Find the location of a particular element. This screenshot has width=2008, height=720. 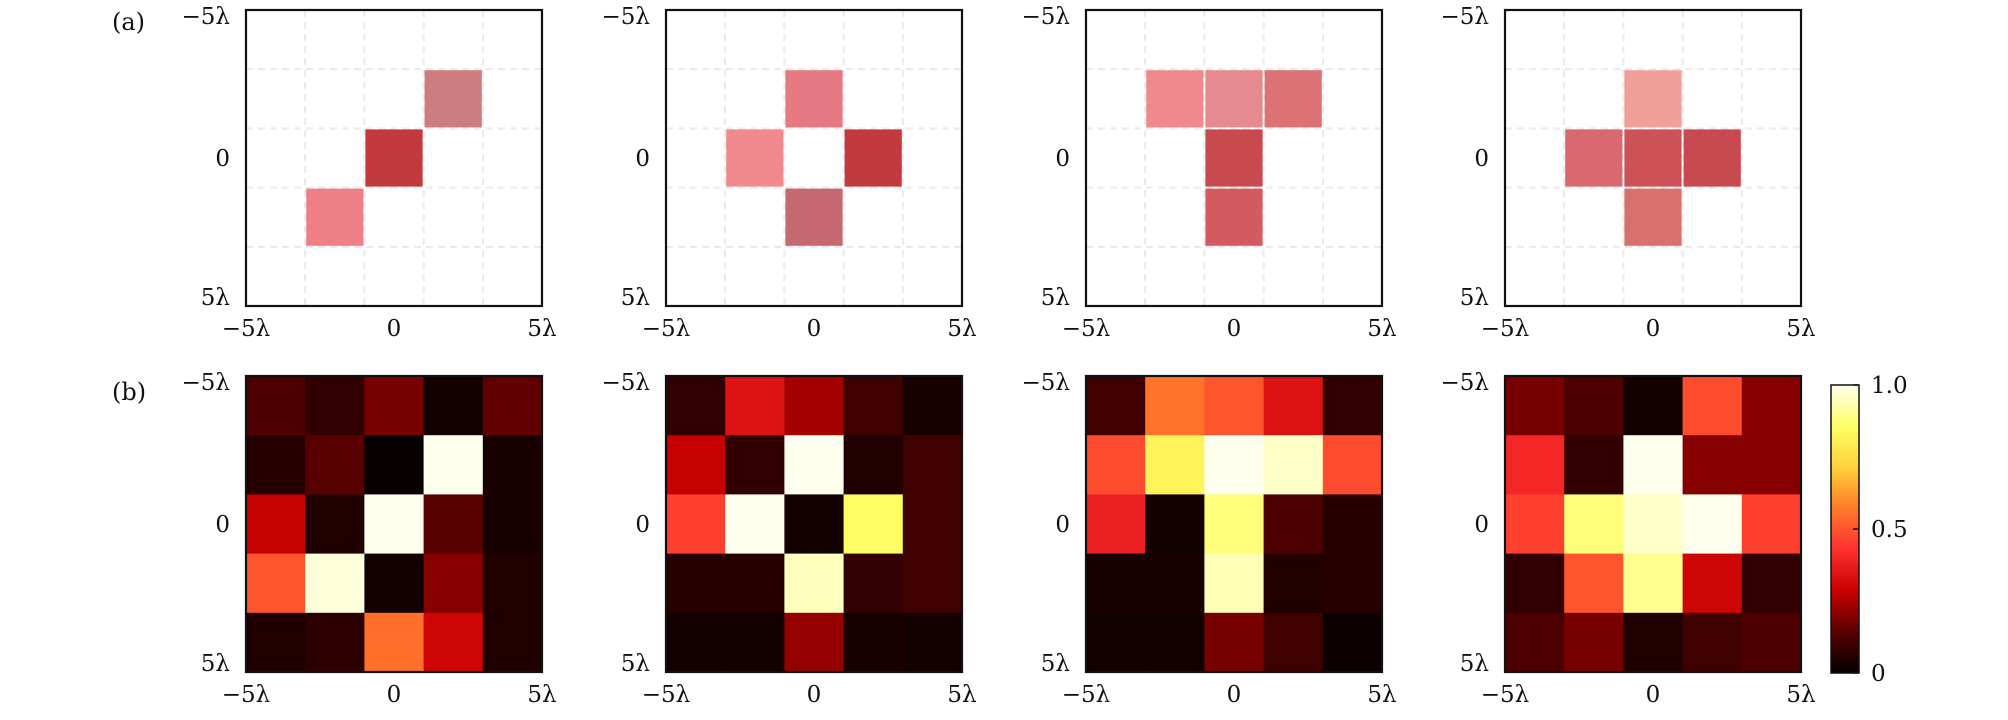

panel-label-a: (a) is located at coordinates (128, 22).